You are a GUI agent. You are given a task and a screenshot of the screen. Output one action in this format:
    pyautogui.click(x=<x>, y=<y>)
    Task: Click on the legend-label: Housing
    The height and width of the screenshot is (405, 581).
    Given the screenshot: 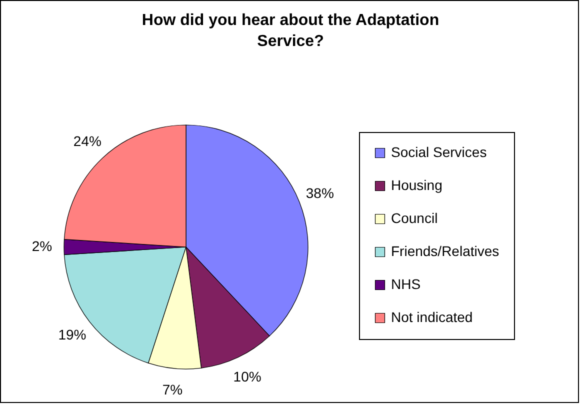 What is the action you would take?
    pyautogui.click(x=416, y=185)
    